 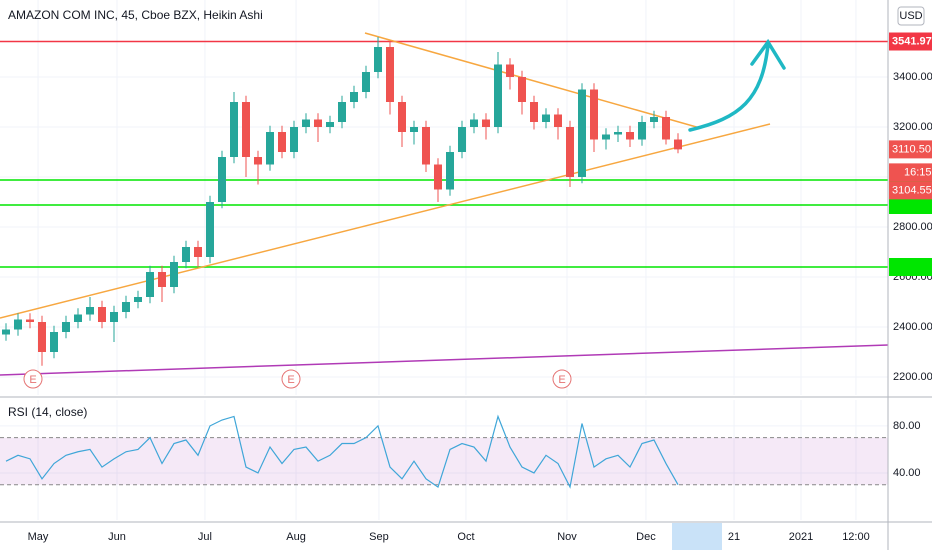 I want to click on x-tick-label: 2021, so click(x=801, y=537).